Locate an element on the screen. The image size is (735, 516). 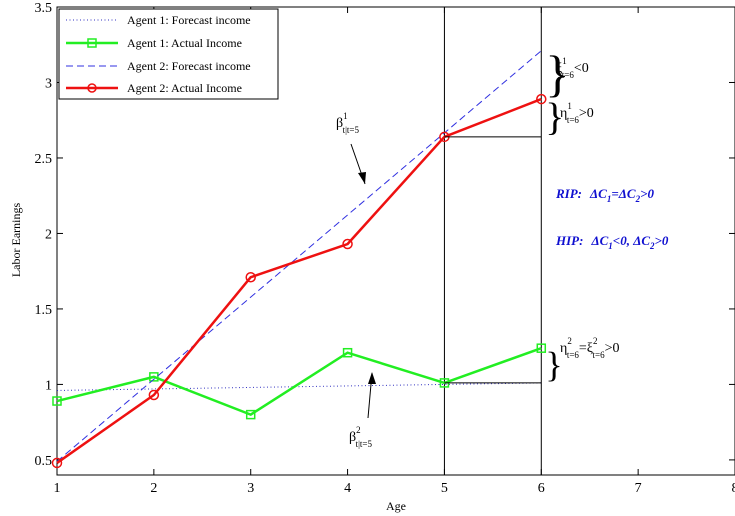
bracket-annotations: }}} is located at coordinates (507, 215).